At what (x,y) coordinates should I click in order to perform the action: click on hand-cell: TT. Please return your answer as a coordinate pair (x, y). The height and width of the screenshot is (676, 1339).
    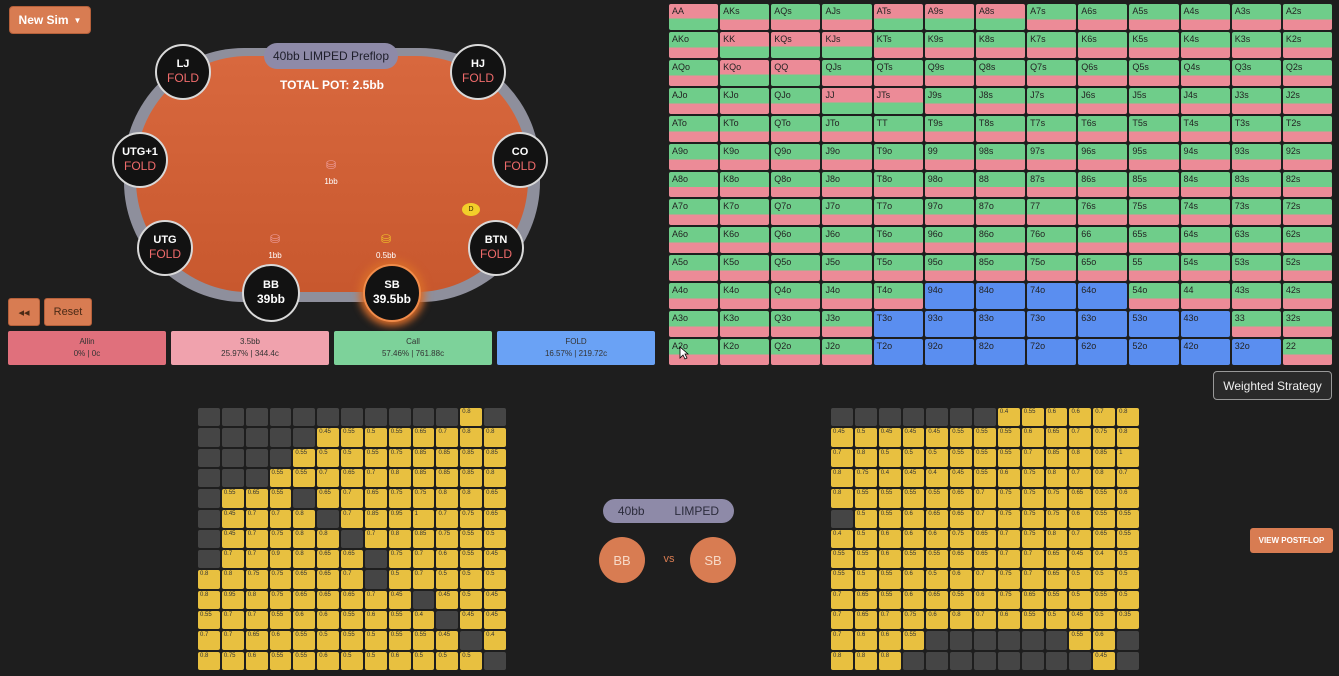
    Looking at the image, I should click on (898, 128).